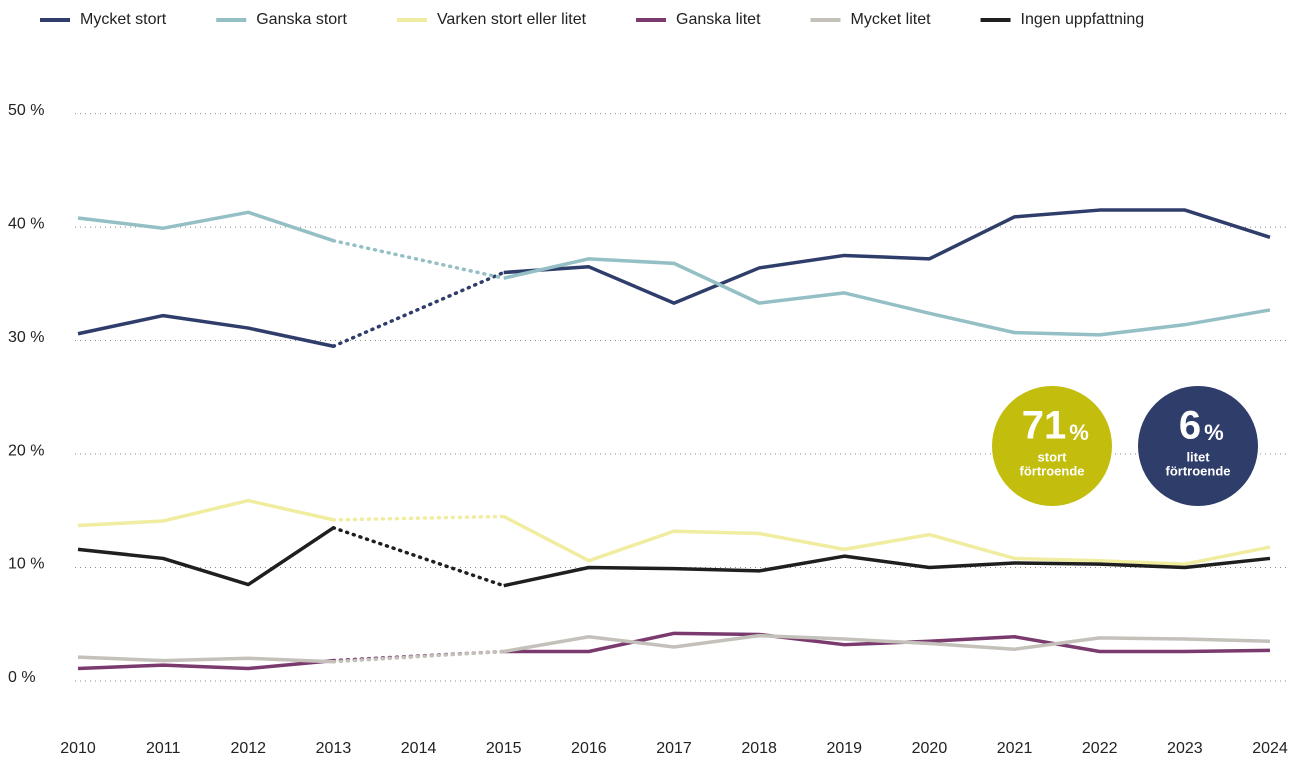 Image resolution: width=1297 pixels, height=760 pixels. What do you see at coordinates (26, 223) in the screenshot?
I see `y-tick-label: 40 %` at bounding box center [26, 223].